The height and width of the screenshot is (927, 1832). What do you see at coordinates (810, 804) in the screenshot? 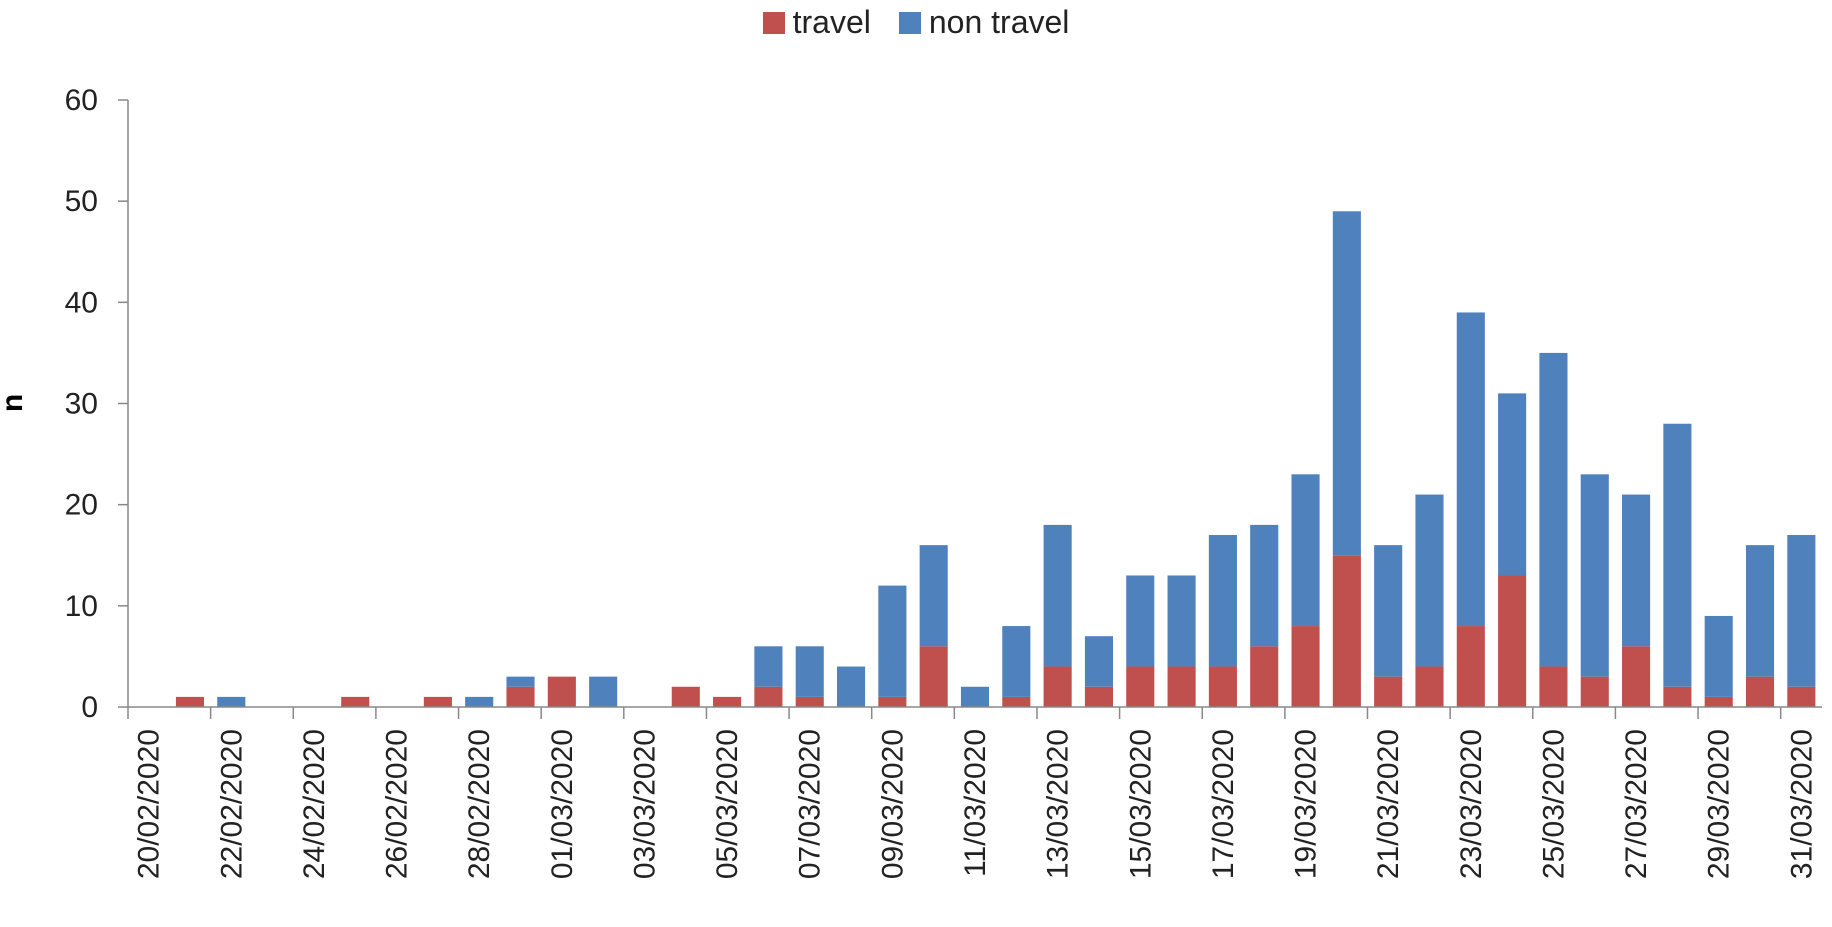
I see `x-tick-label-8: 07/03/2020` at bounding box center [810, 804].